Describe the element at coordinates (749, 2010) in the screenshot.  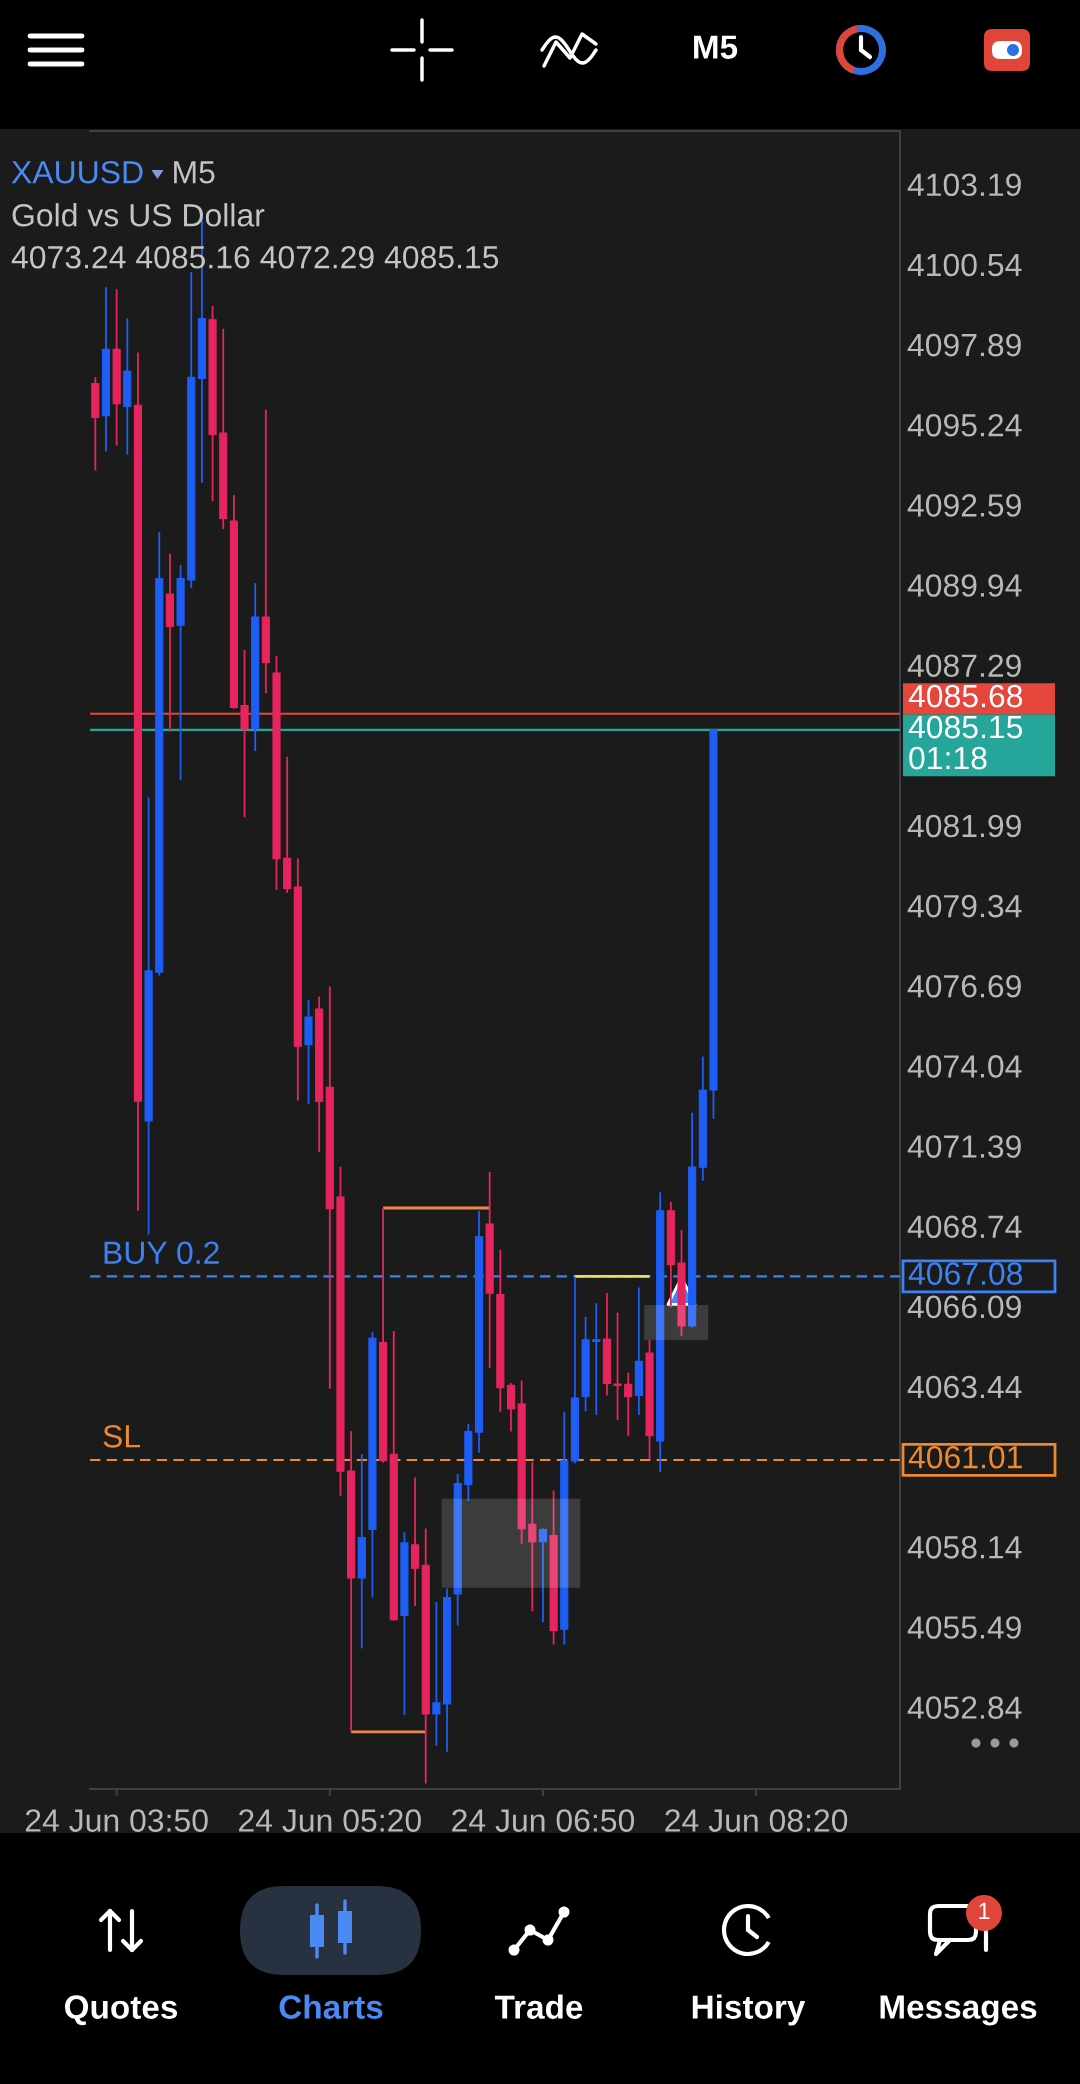
I see `text: History` at that location.